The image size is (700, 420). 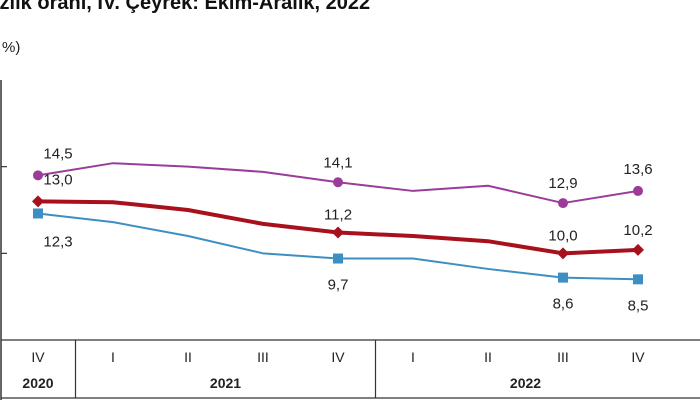 I want to click on data-label: 8,6, so click(x=563, y=304).